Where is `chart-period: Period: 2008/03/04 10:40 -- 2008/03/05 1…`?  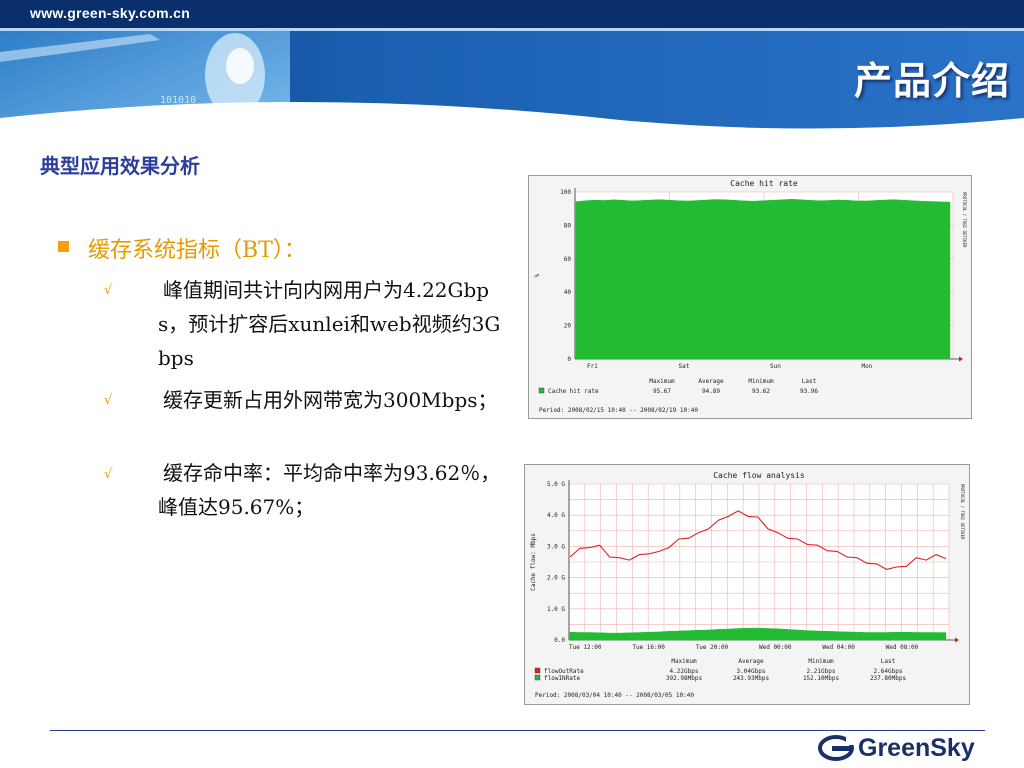
chart-period: Period: 2008/03/04 10:40 -- 2008/03/05 1… is located at coordinates (614, 695).